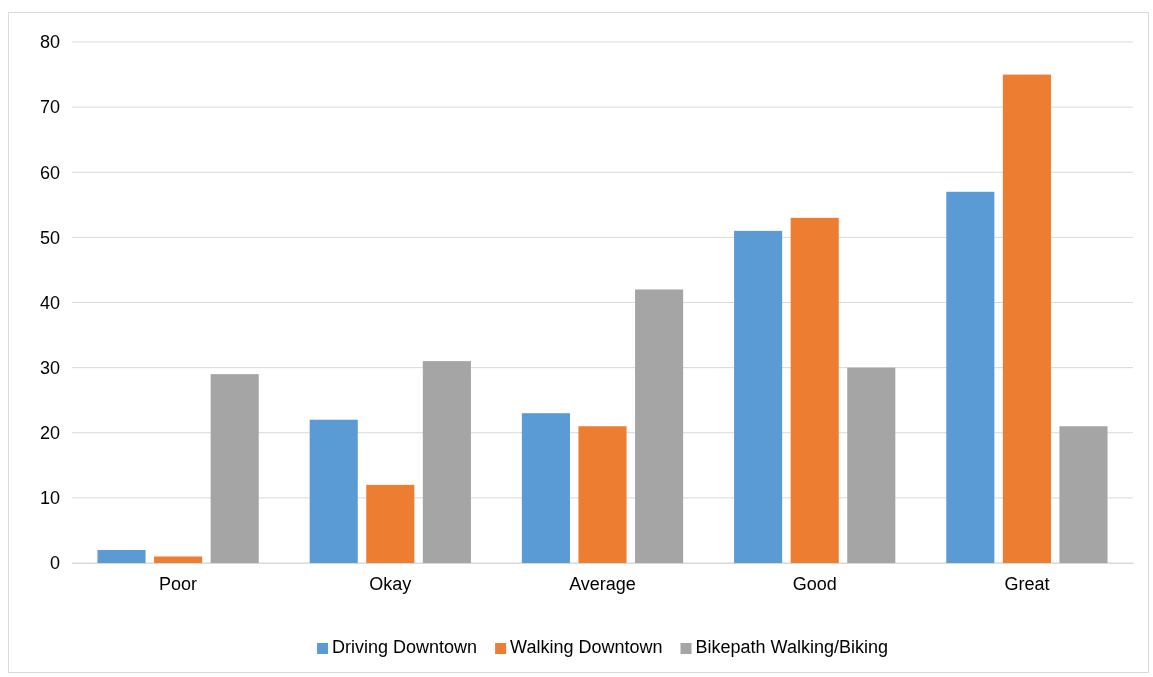 The height and width of the screenshot is (677, 1153). I want to click on x-tick-label: Poor, so click(178, 583).